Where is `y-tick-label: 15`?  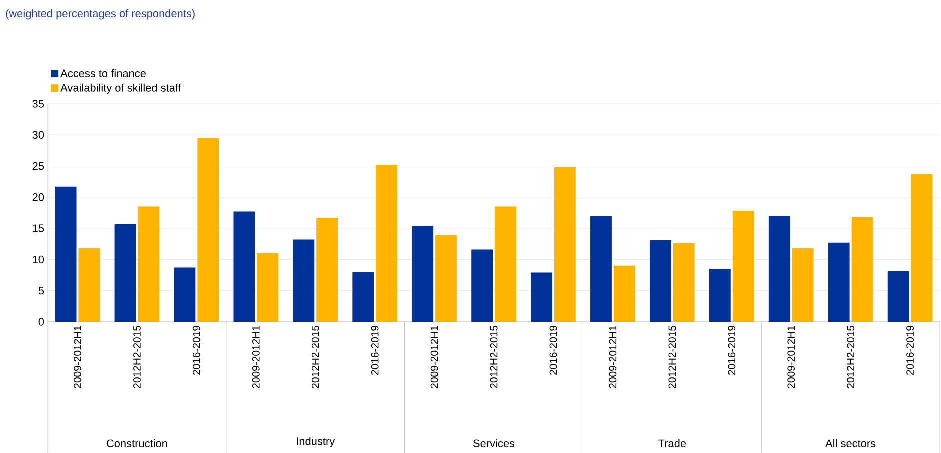 y-tick-label: 15 is located at coordinates (38, 228).